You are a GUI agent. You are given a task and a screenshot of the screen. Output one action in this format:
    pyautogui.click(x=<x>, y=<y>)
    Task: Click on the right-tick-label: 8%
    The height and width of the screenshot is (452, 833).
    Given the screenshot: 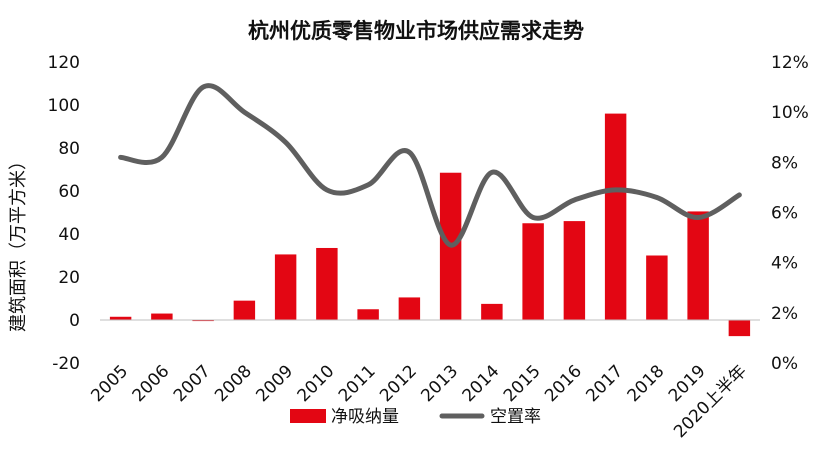 What is the action you would take?
    pyautogui.click(x=784, y=163)
    